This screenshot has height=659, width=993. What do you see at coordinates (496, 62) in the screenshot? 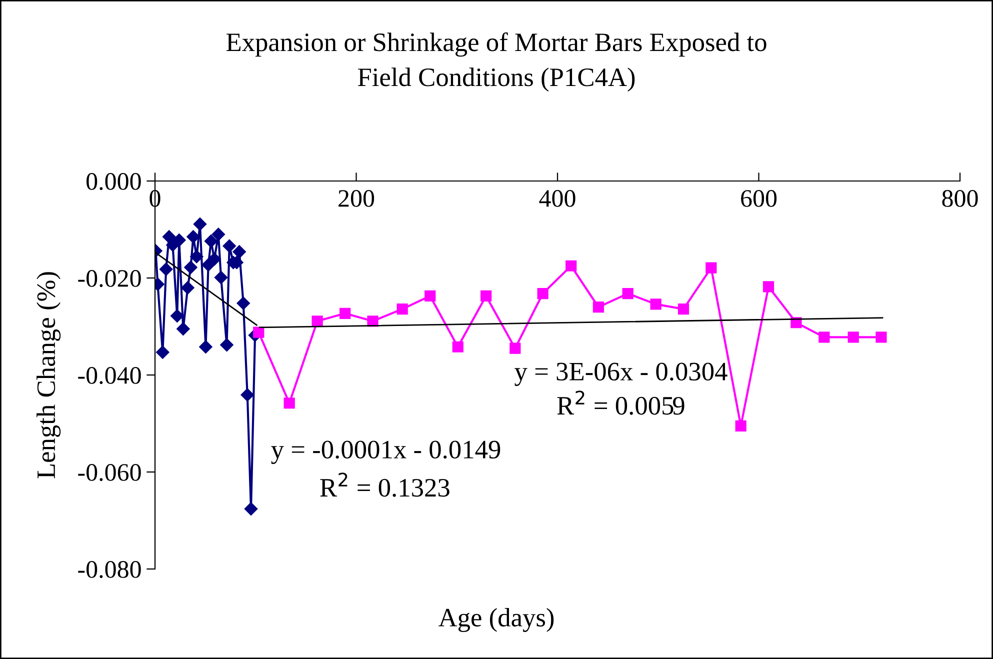
I see `chart-title: Expansion or Shrinkage of Mortar Bars Exposed to Field Conditions (P1C4A)` at bounding box center [496, 62].